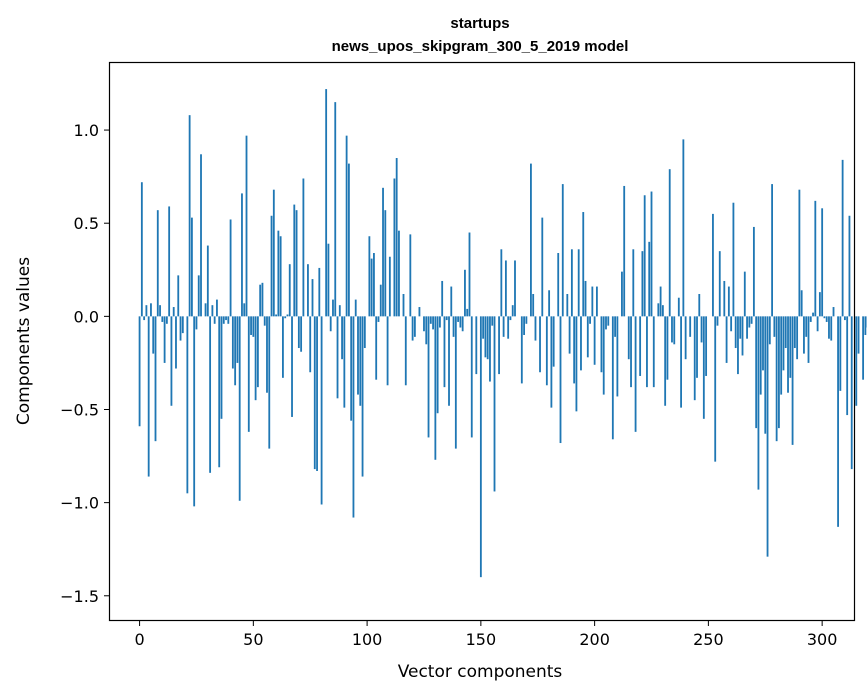 This screenshot has height=696, width=867. Describe the element at coordinates (139, 639) in the screenshot. I see `x-tick-label-0: 0` at that location.